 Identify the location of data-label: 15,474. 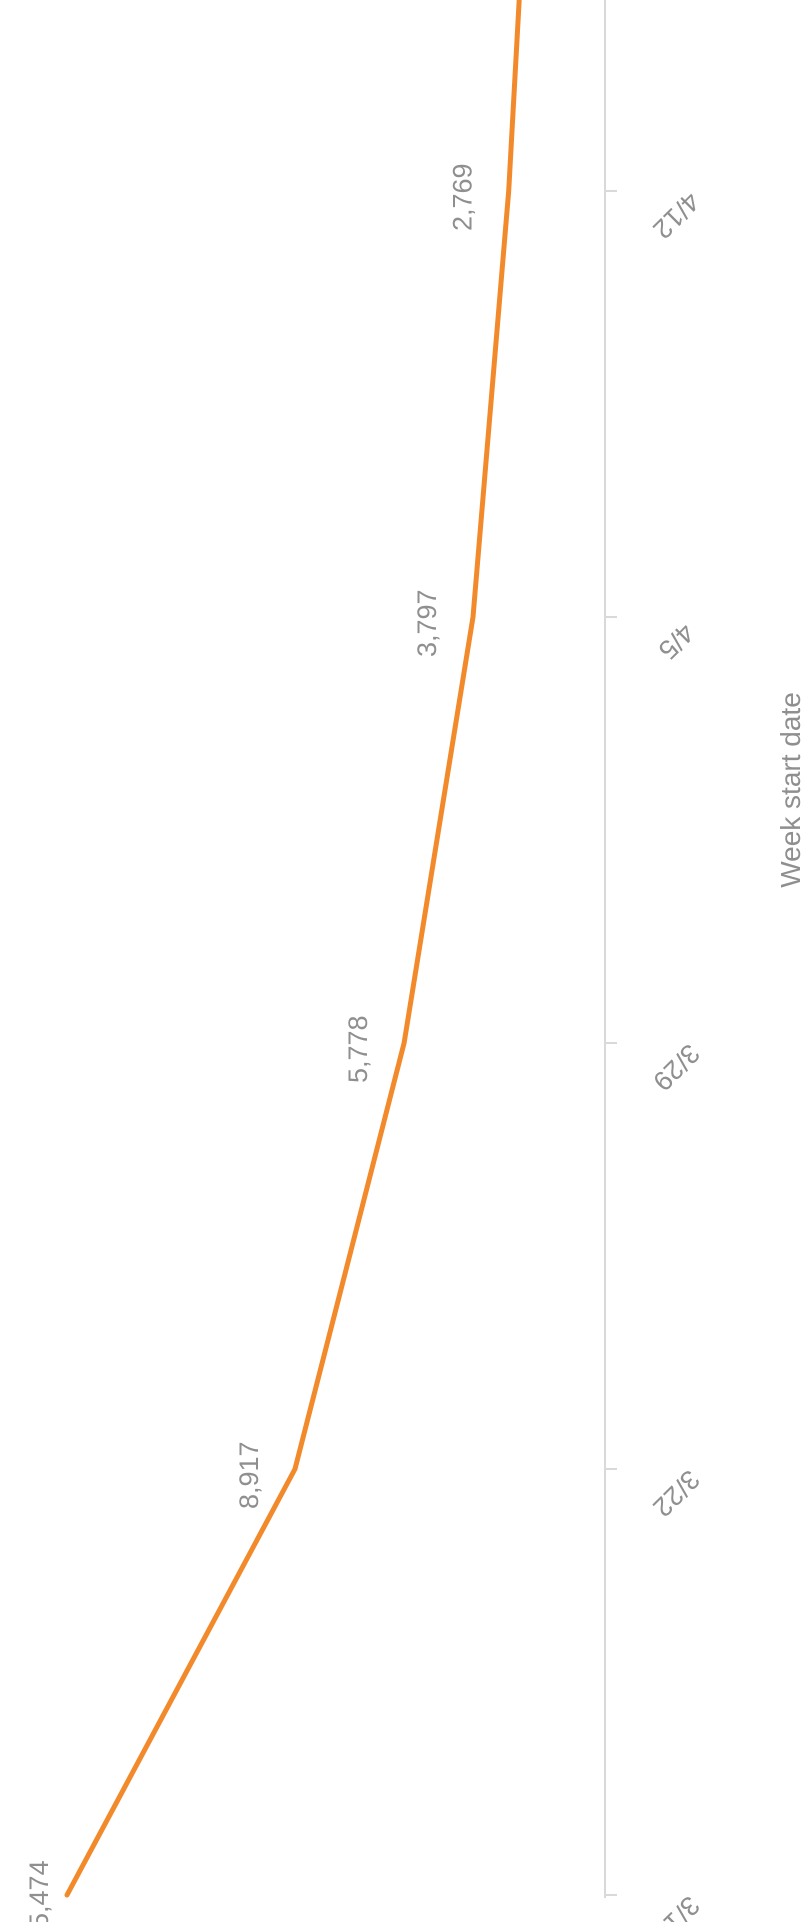
(39, 1891).